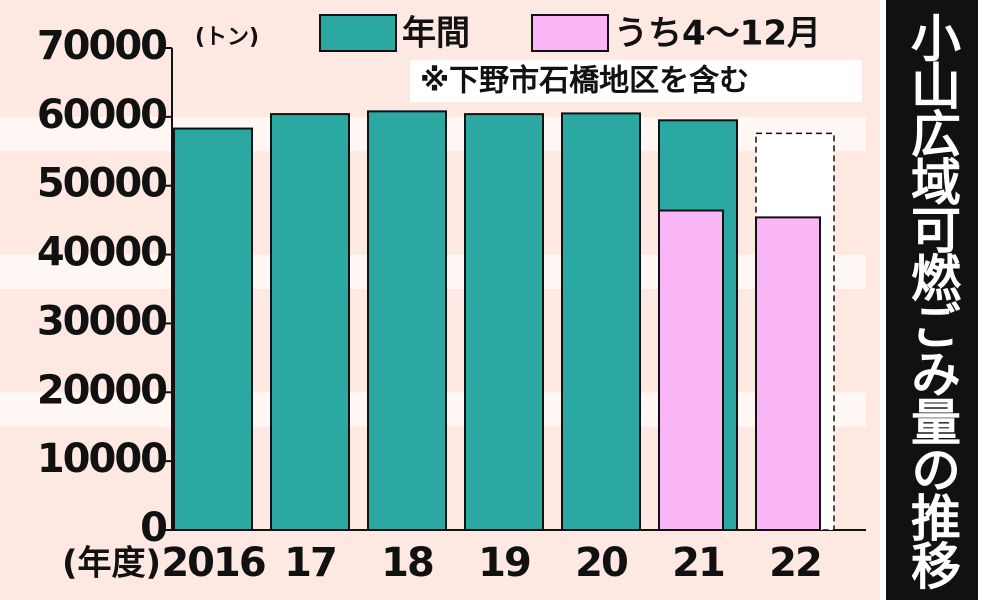 The height and width of the screenshot is (600, 984). I want to click on x-tick-label: 20, so click(601, 563).